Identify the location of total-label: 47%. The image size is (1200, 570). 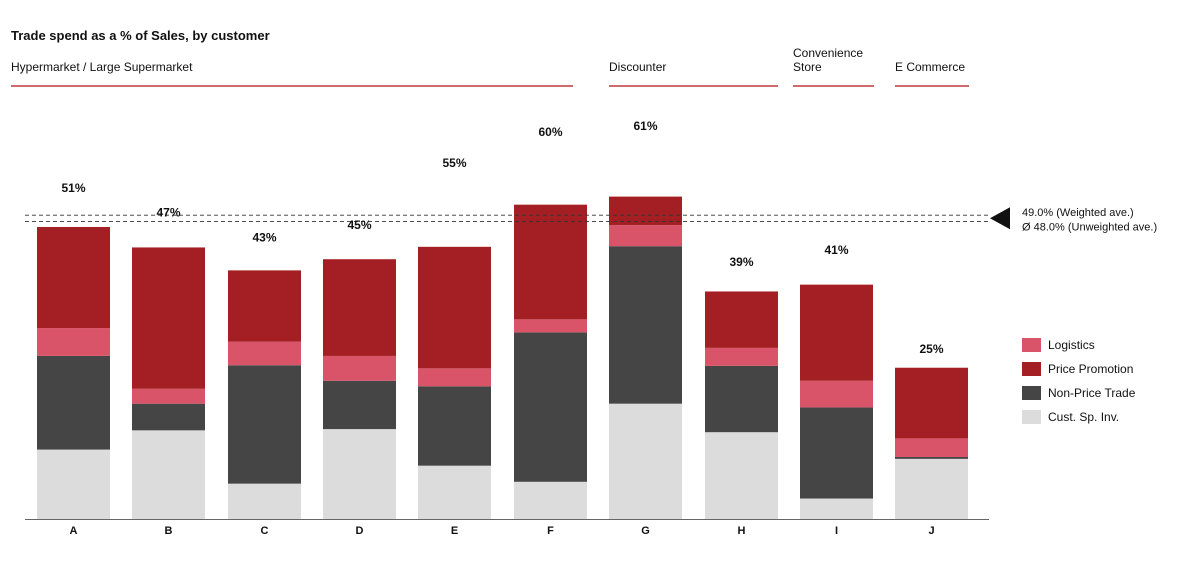
(168, 213).